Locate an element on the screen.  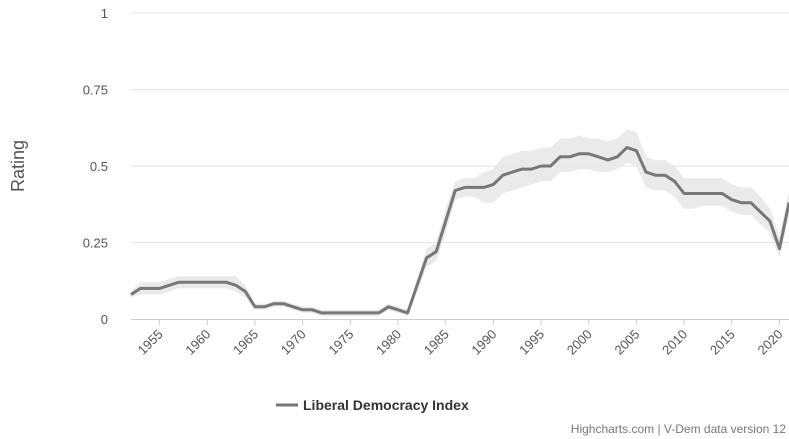
x-tick-label: 1965 is located at coordinates (245, 342).